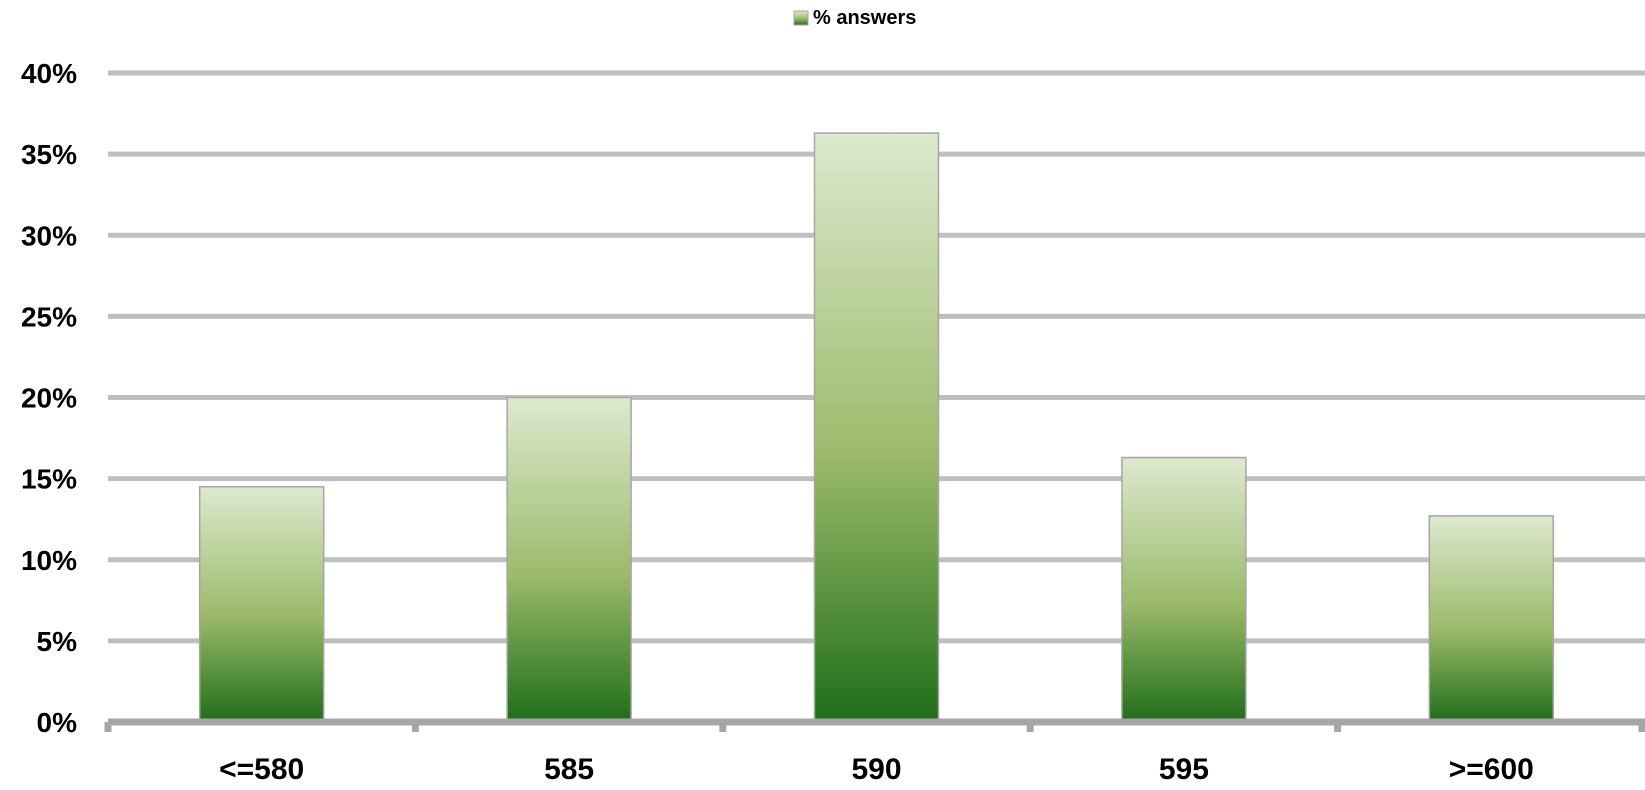  I want to click on x-tick-label: <=580, so click(261, 769).